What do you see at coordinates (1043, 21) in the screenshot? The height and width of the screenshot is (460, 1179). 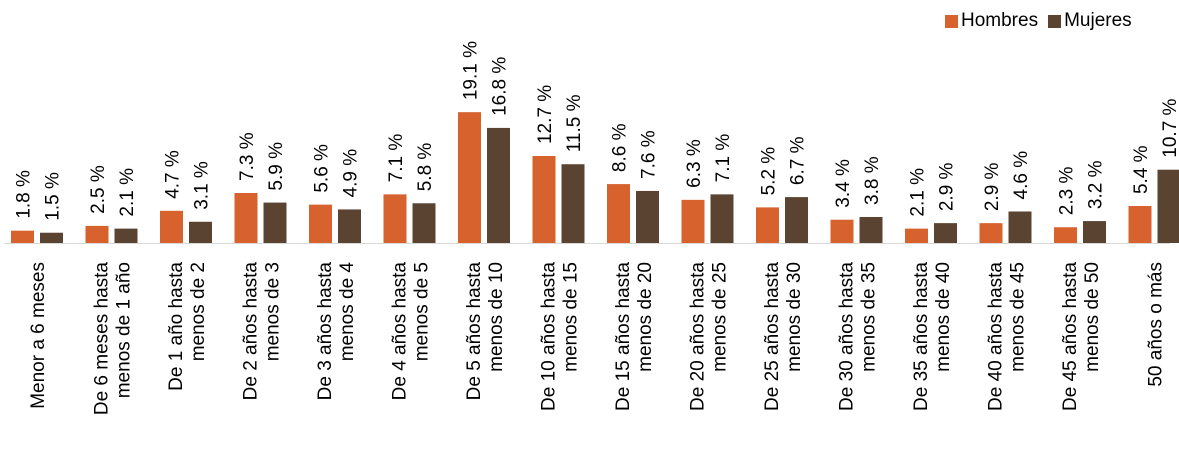 I see `legend: Hombres Mujeres` at bounding box center [1043, 21].